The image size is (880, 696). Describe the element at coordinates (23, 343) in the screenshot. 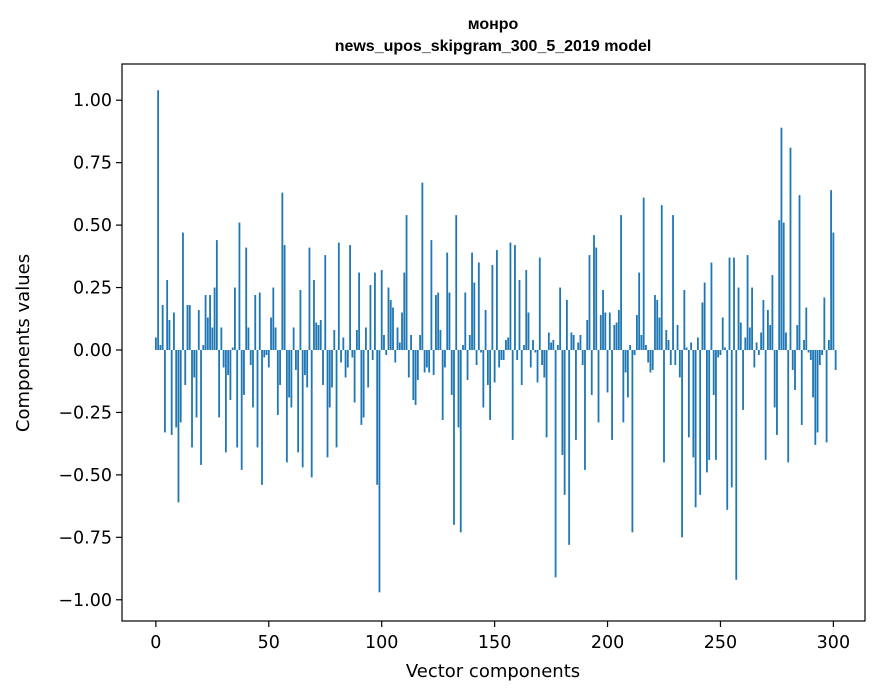

I see `y-axis-label: Components values` at that location.